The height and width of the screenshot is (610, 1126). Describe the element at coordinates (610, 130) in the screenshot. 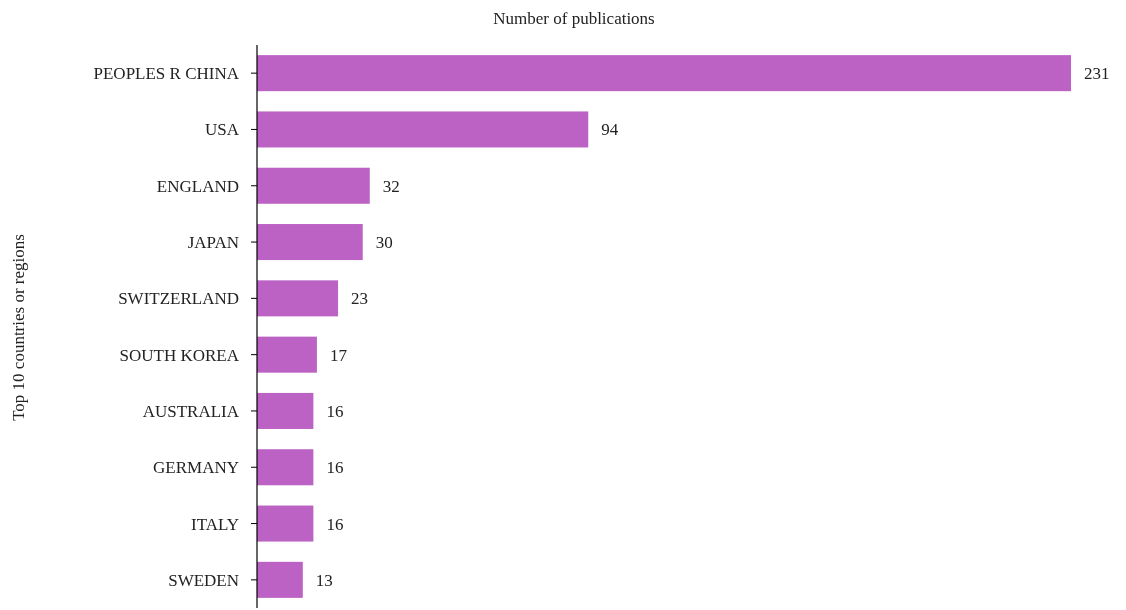

I see `data-label: 94` at that location.